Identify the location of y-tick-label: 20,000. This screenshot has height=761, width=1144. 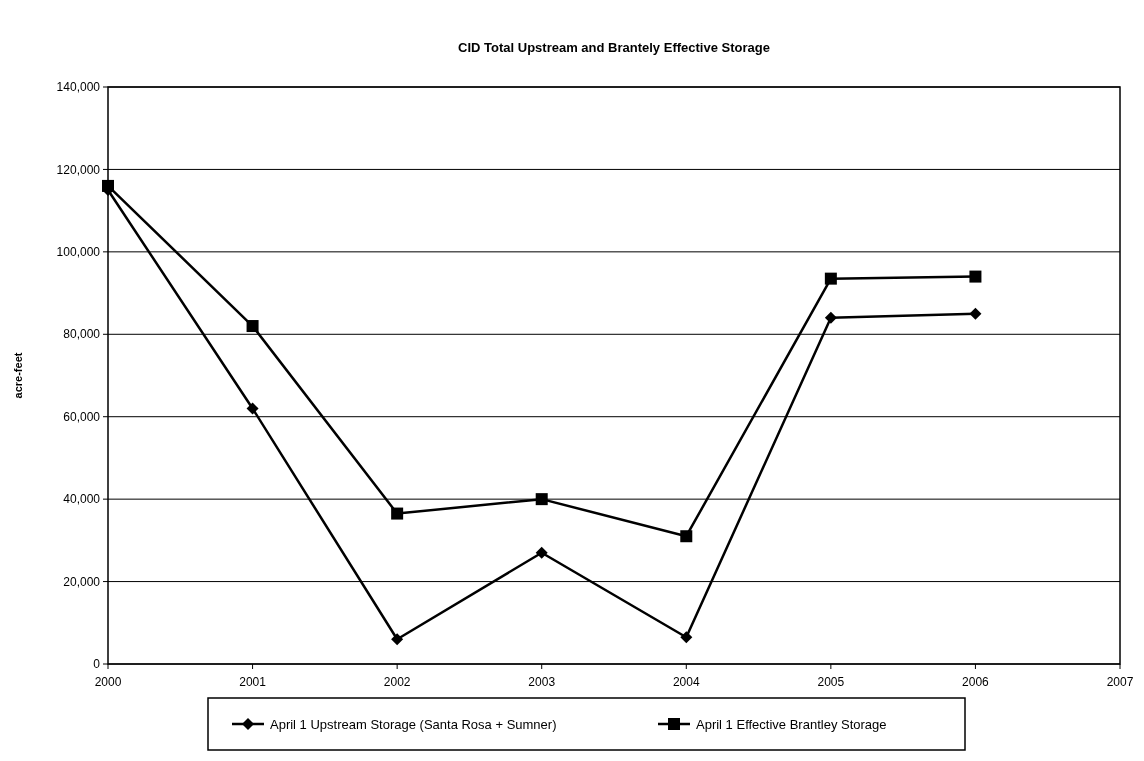
(82, 581).